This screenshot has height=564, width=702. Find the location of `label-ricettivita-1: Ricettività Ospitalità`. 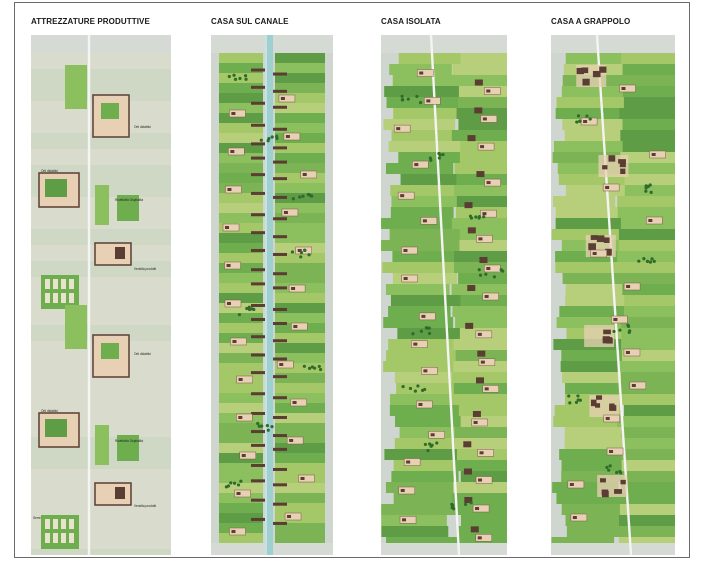

label-ricettivita-1: Ricettività Ospitalità is located at coordinates (129, 200).